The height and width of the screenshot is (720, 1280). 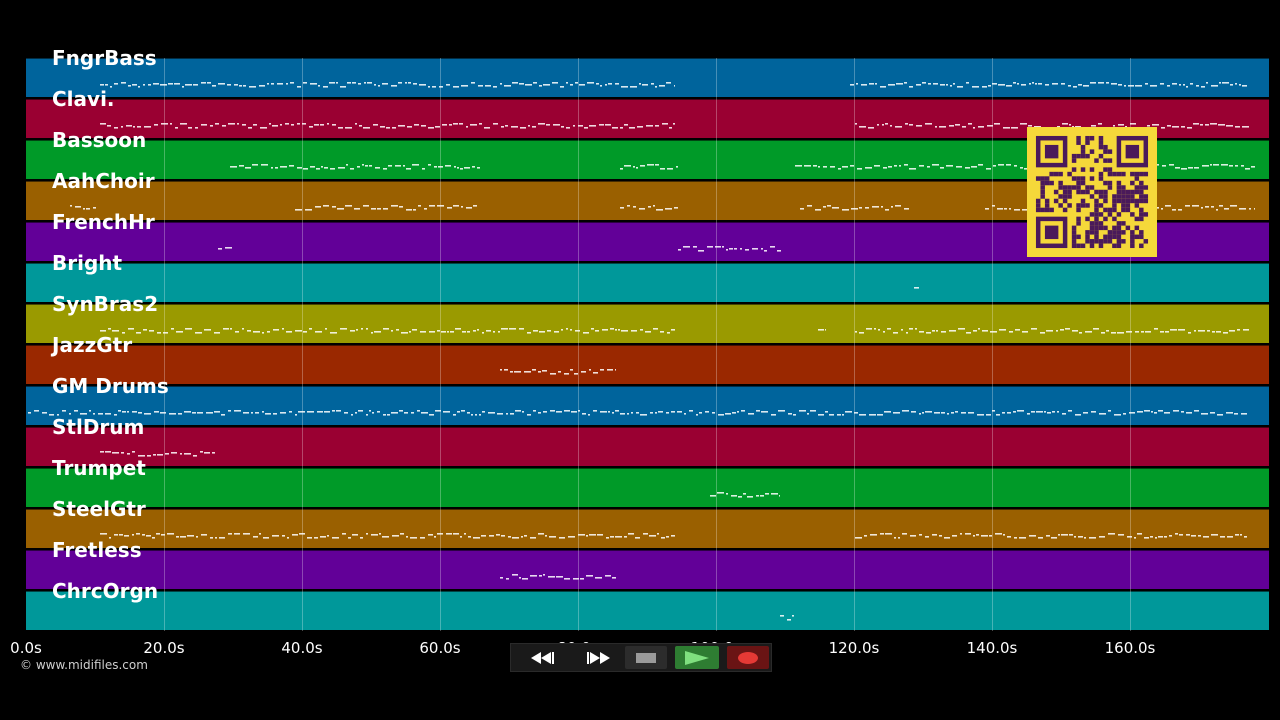 I want to click on play-button, so click(x=697, y=657).